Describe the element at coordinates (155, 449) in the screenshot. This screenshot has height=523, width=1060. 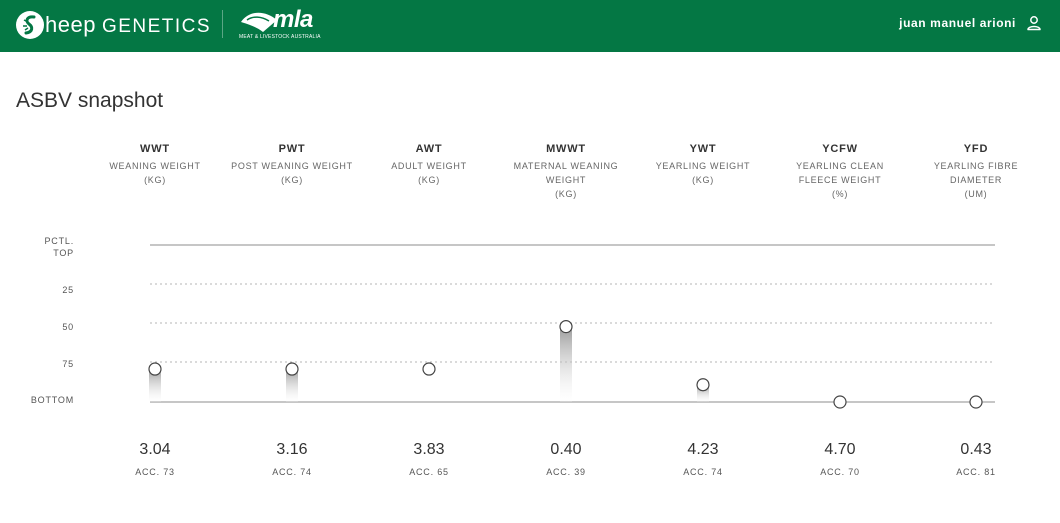
I see `trait-value-wwt: 3.04` at that location.